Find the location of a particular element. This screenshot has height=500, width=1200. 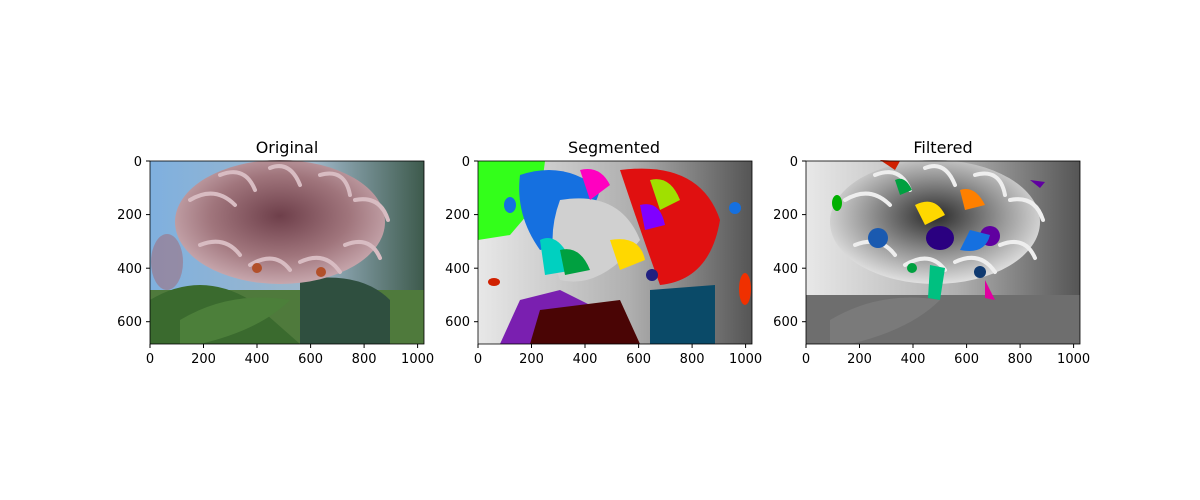

image-original is located at coordinates (287, 252).